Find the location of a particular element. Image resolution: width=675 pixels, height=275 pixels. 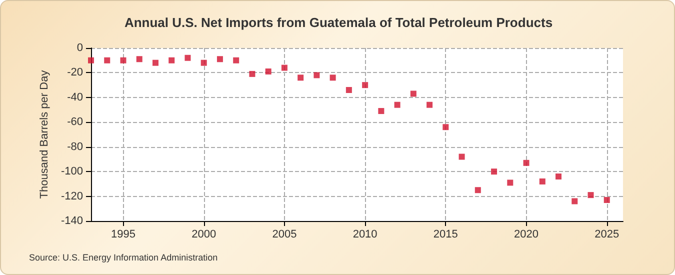

source-note: Source: U.S. Energy Information Administration is located at coordinates (123, 257).